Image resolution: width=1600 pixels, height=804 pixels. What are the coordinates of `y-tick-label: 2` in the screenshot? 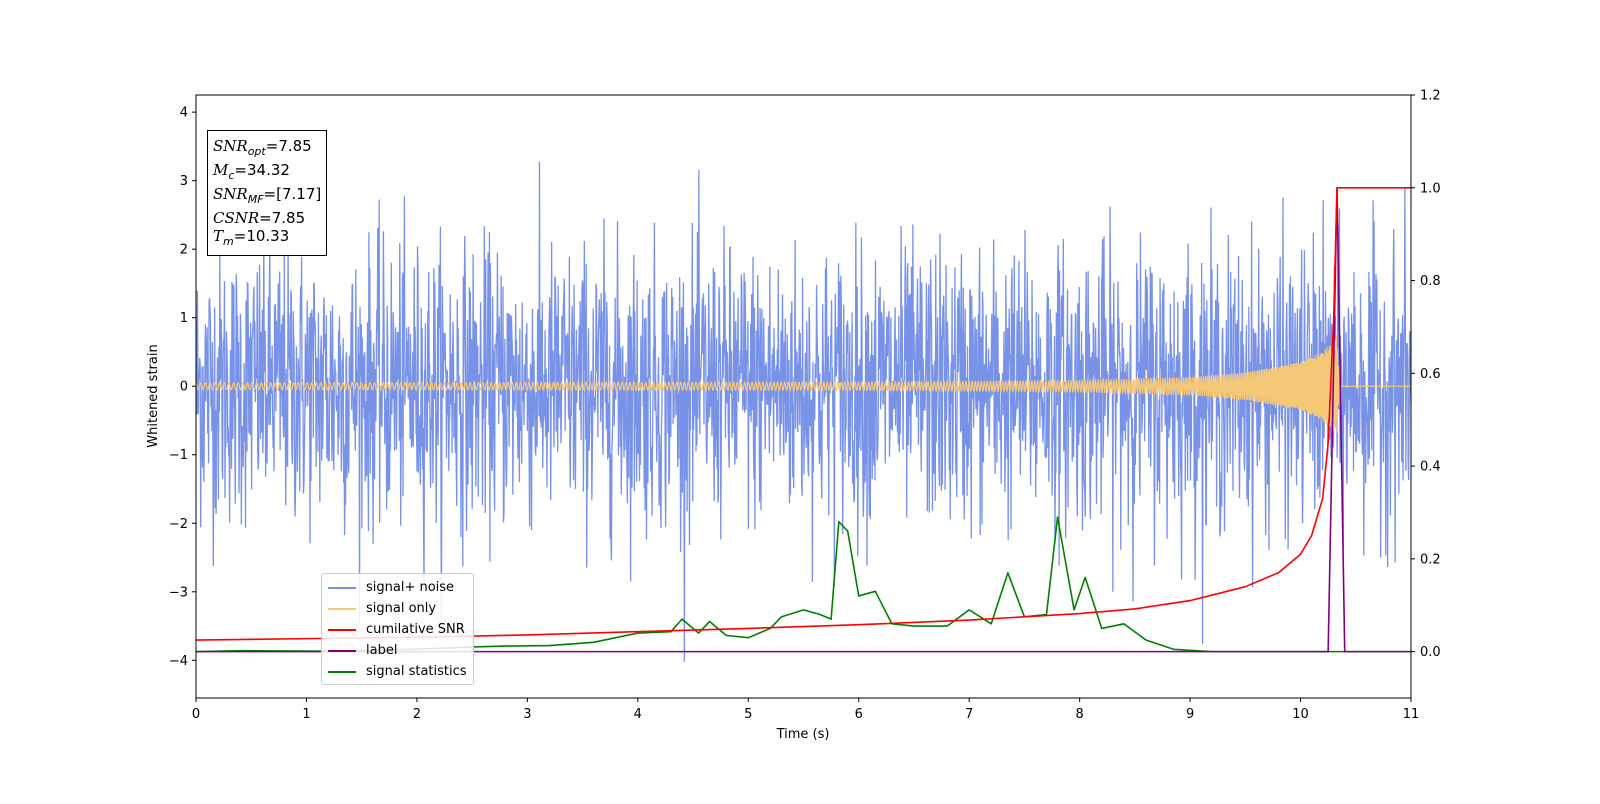 It's located at (184, 250).